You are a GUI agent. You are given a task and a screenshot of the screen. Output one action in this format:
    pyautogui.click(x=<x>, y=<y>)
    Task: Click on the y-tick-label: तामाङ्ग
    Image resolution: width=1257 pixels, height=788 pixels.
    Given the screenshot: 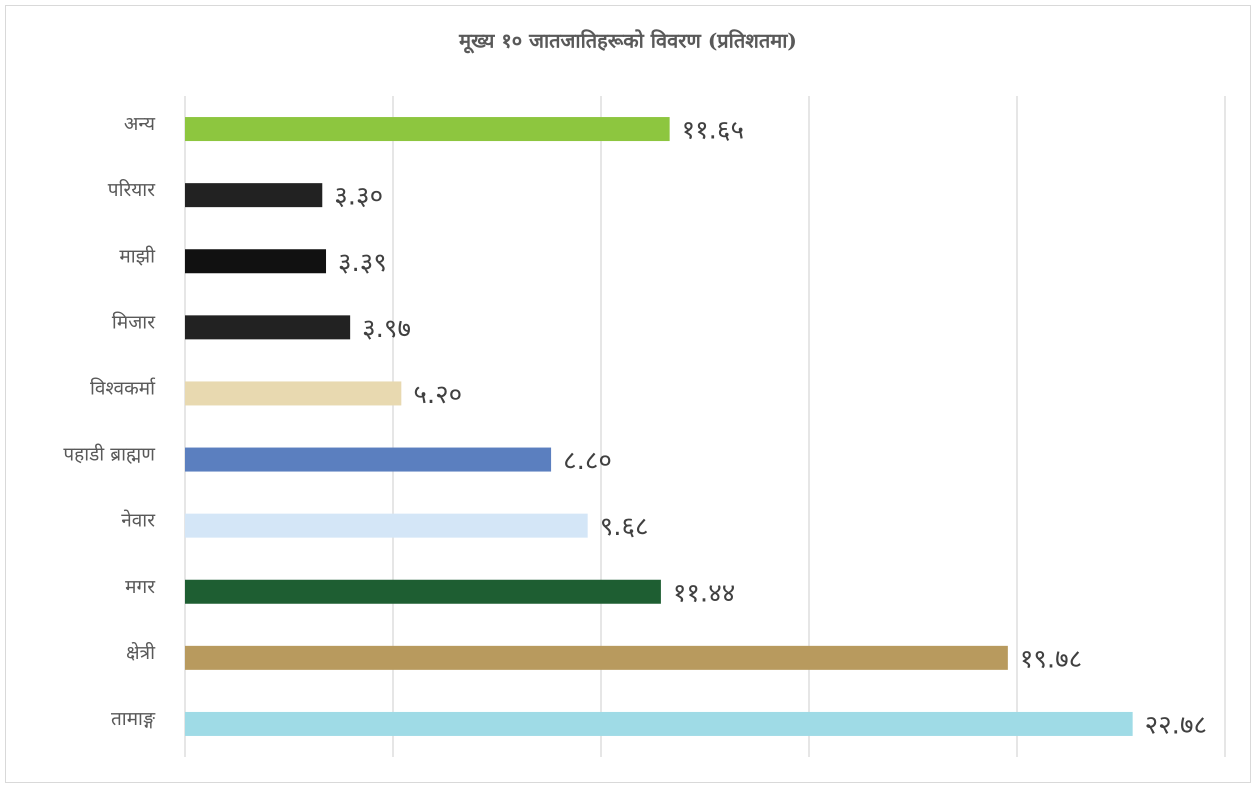 What is the action you would take?
    pyautogui.click(x=133, y=719)
    